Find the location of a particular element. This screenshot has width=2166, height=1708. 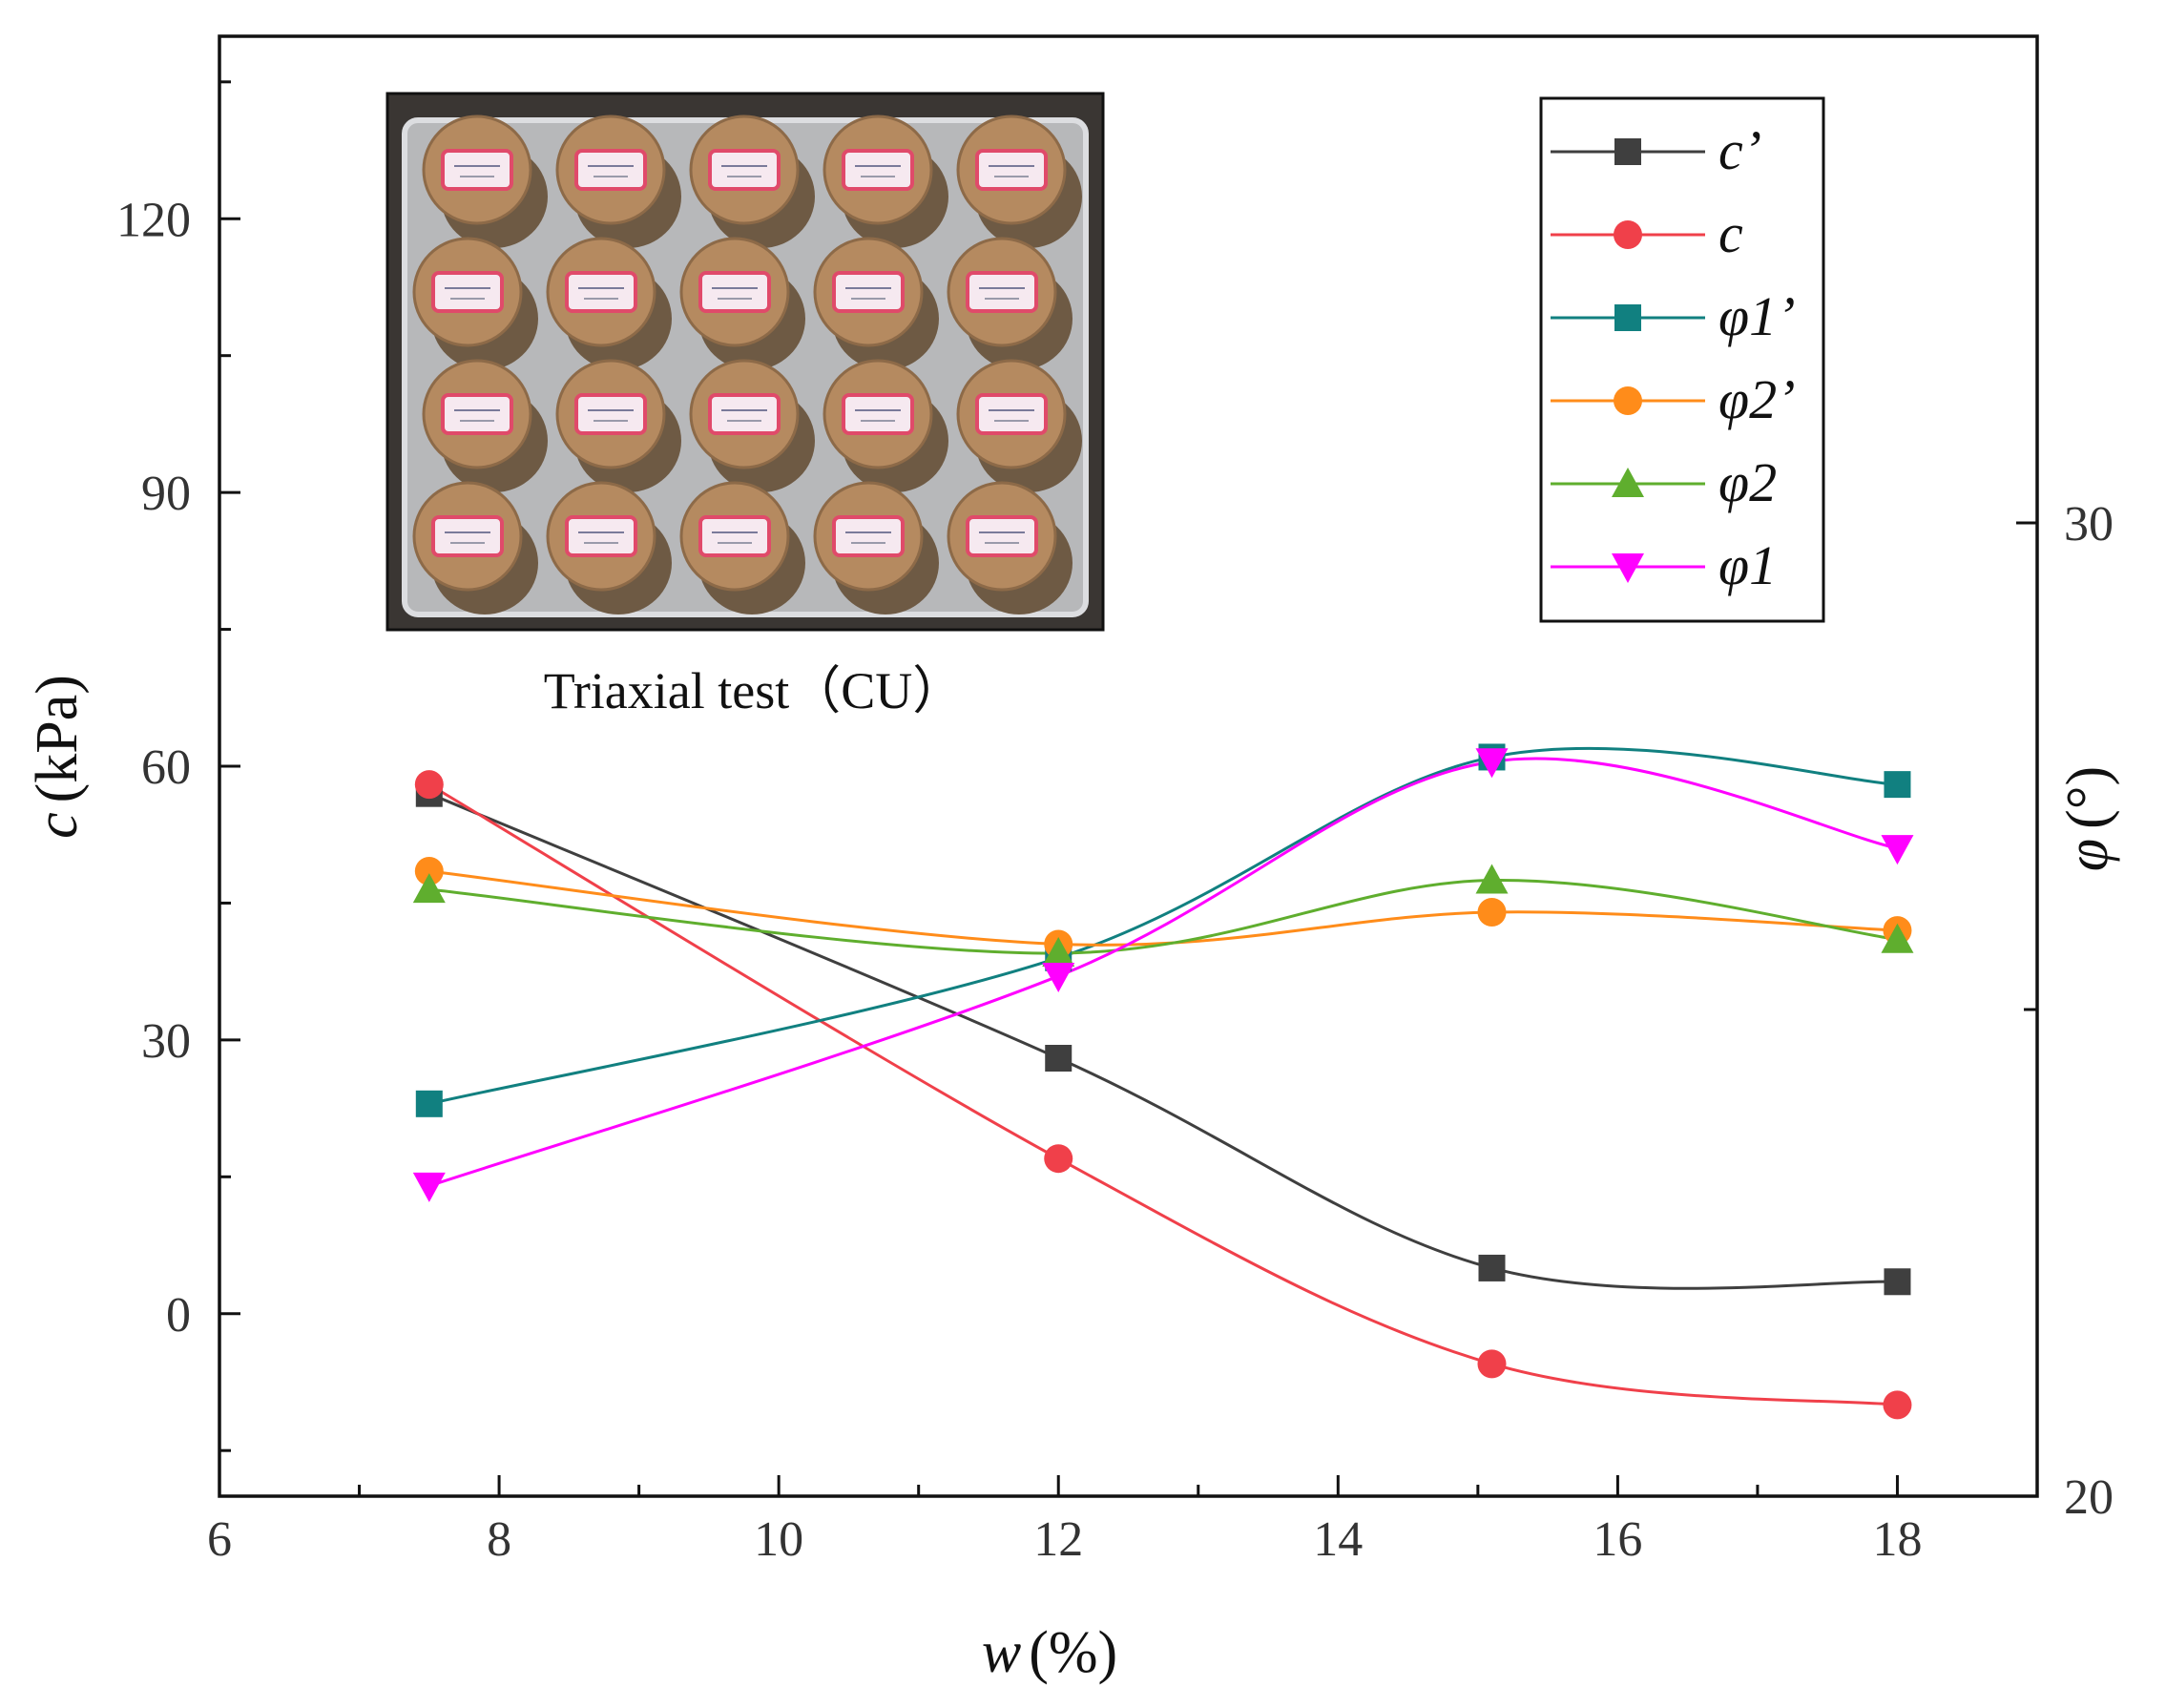

legend-label: φ1’ is located at coordinates (1756, 316).